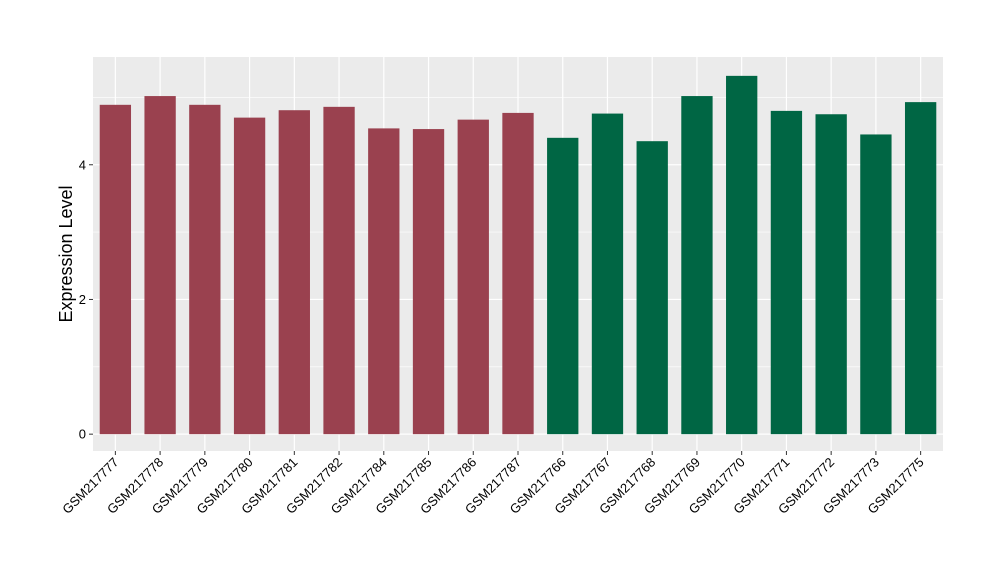 The width and height of the screenshot is (1000, 580). What do you see at coordinates (831, 274) in the screenshot?
I see `bar-GSM217772` at bounding box center [831, 274].